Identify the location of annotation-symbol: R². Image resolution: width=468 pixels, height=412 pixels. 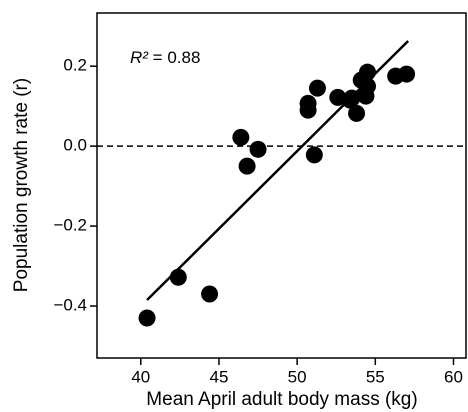
(139, 57).